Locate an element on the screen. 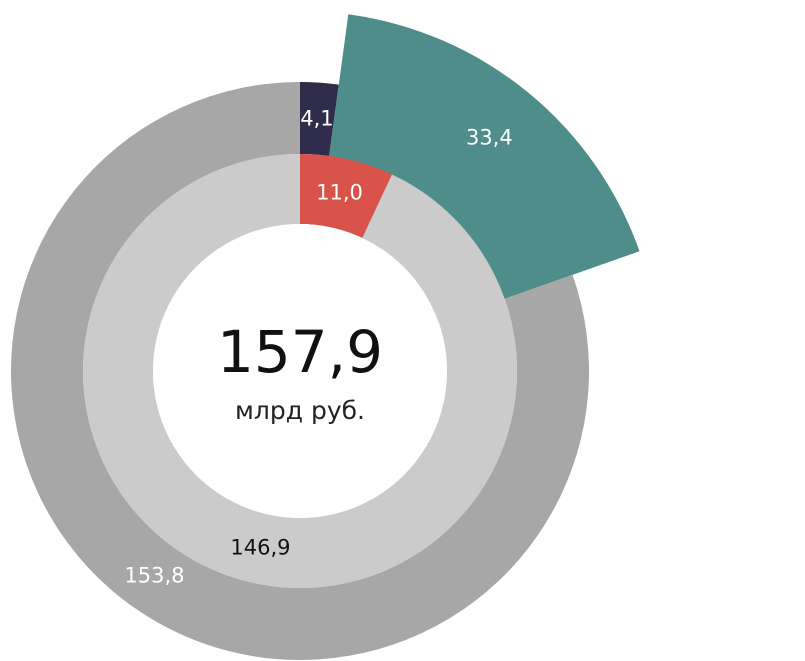  center-unit: млрд руб. is located at coordinates (300, 410).